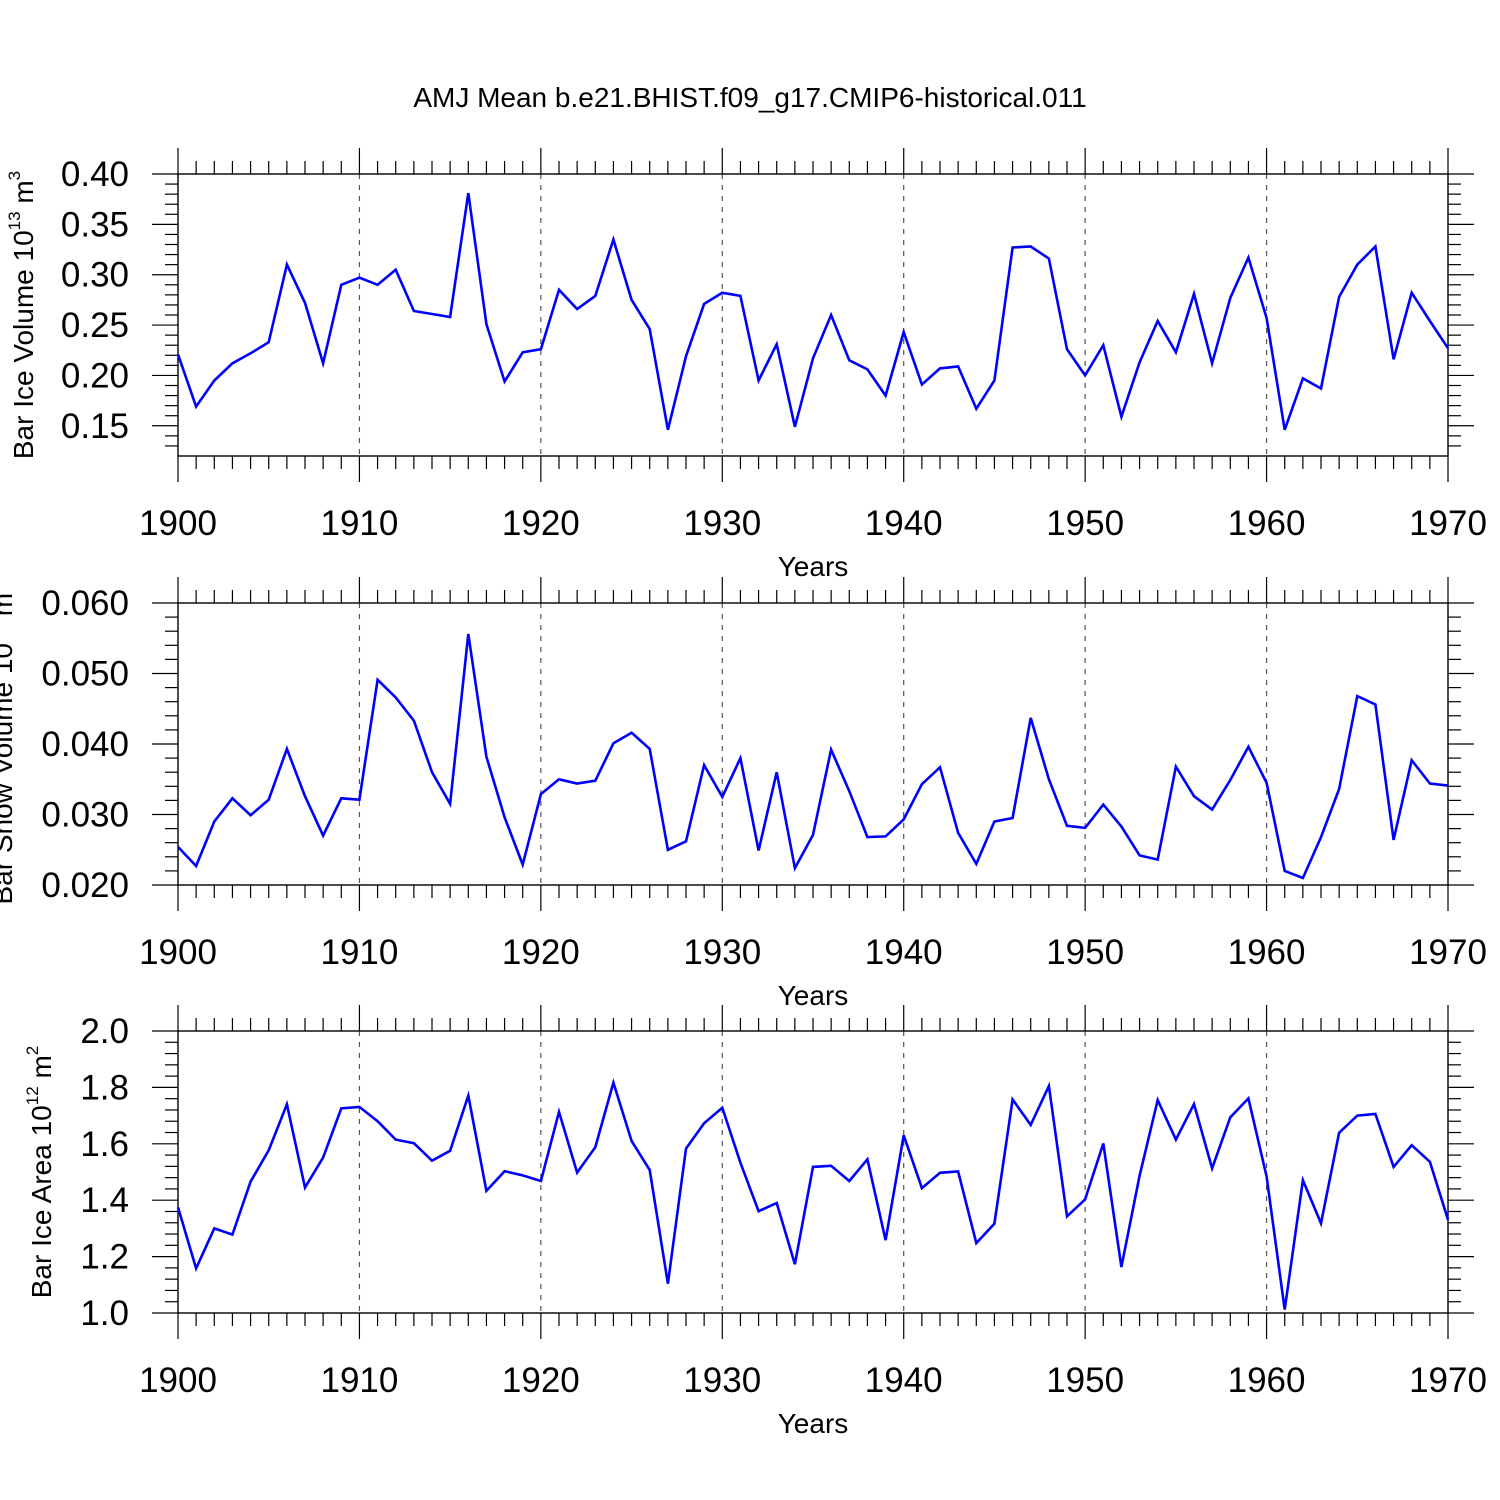 This screenshot has width=1500, height=1500. Describe the element at coordinates (95, 174) in the screenshot. I see `y-tick-label: 0.40` at that location.